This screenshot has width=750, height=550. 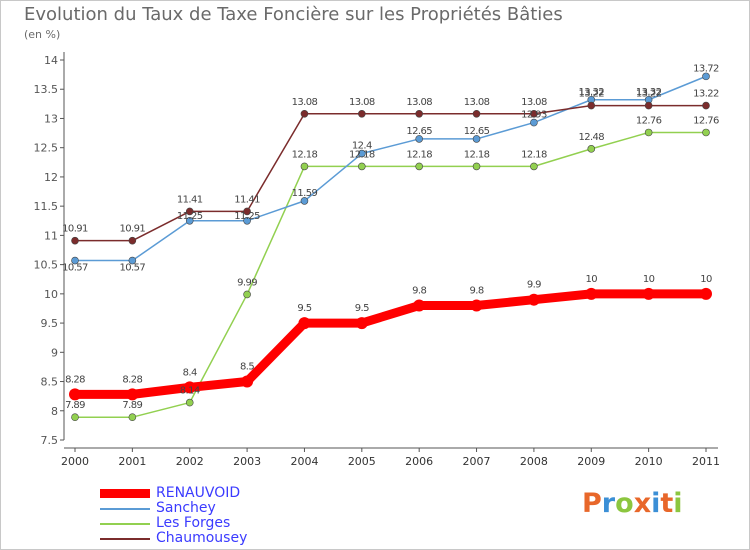 I want to click on x-tick-label: 2002, so click(x=190, y=461).